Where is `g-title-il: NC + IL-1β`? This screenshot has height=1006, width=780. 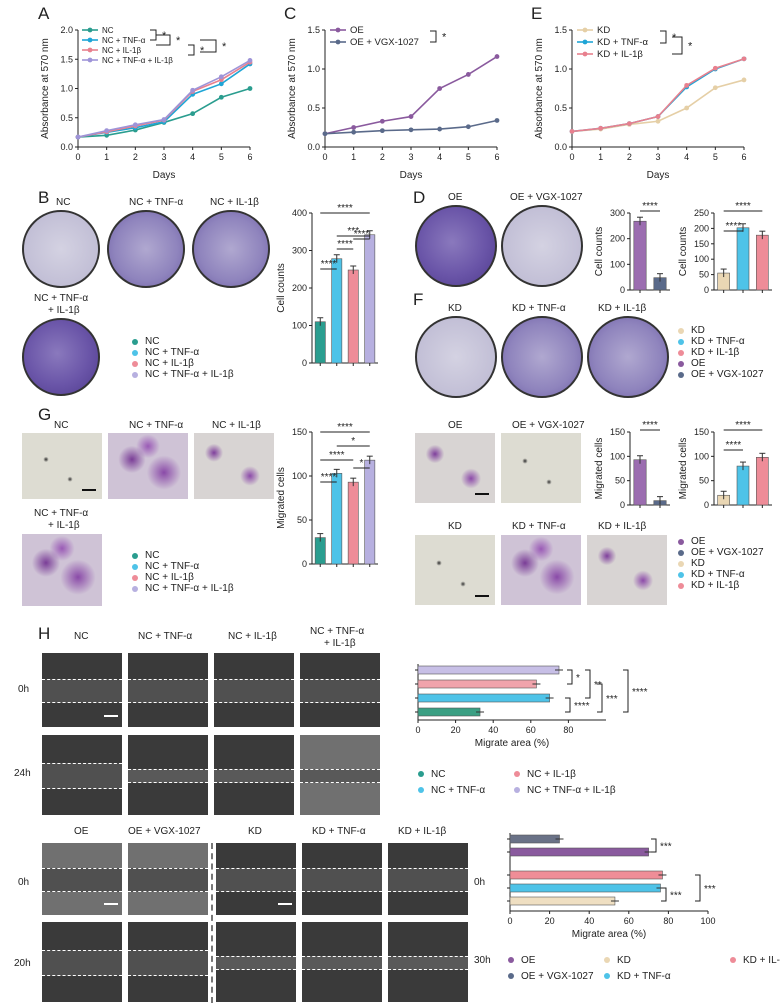
g-title-il: NC + IL-1β is located at coordinates (236, 425).